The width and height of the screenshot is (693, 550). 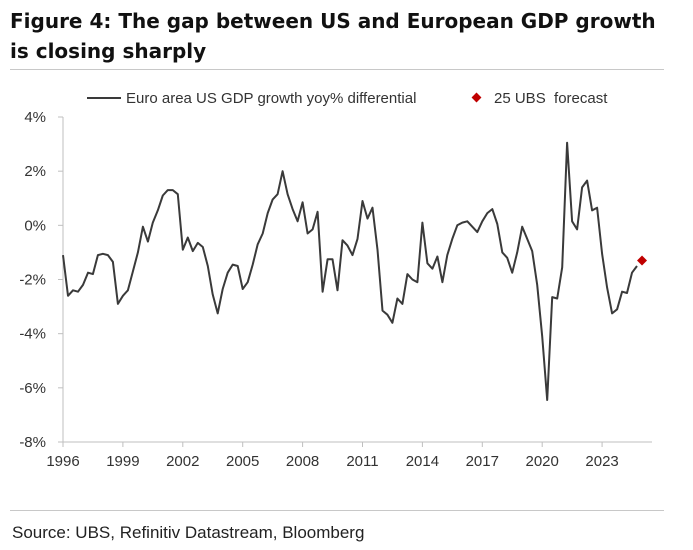 I want to click on y-tick-labels: 4% 2% 0% -2% -4% -6% -8%, so click(x=41, y=280).